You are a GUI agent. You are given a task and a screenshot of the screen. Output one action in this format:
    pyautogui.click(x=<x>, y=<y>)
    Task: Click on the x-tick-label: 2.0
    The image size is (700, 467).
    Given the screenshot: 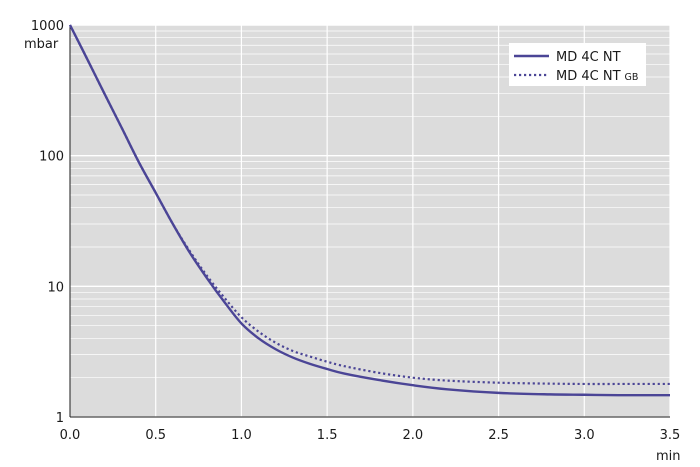 What is the action you would take?
    pyautogui.click(x=413, y=435)
    